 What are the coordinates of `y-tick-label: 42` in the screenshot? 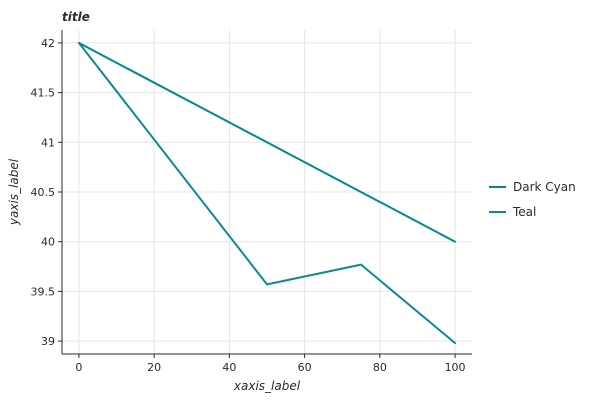 It's located at (48, 43).